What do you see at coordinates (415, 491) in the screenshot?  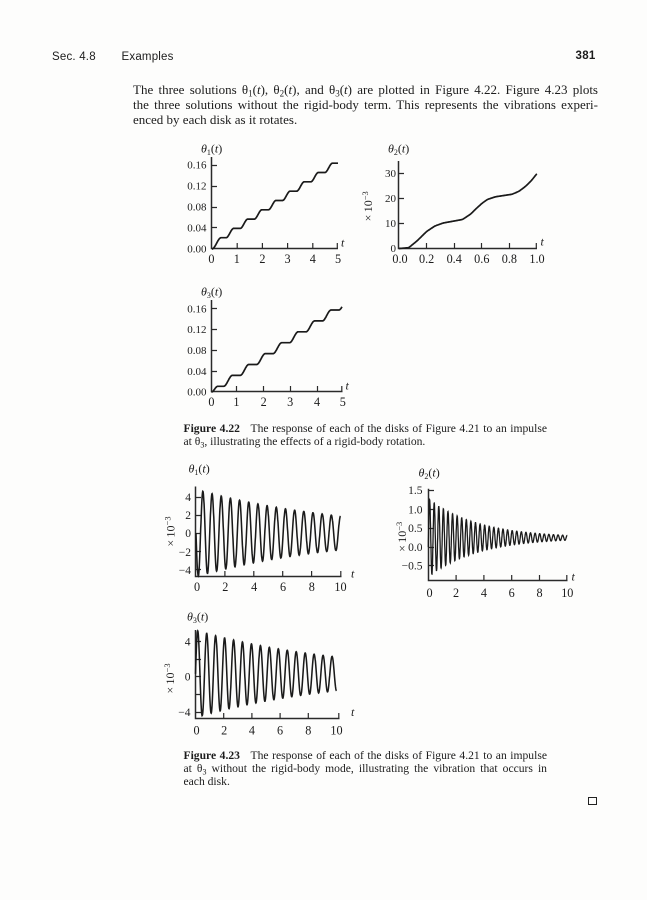 I see `svg-text: 1.5` at bounding box center [415, 491].